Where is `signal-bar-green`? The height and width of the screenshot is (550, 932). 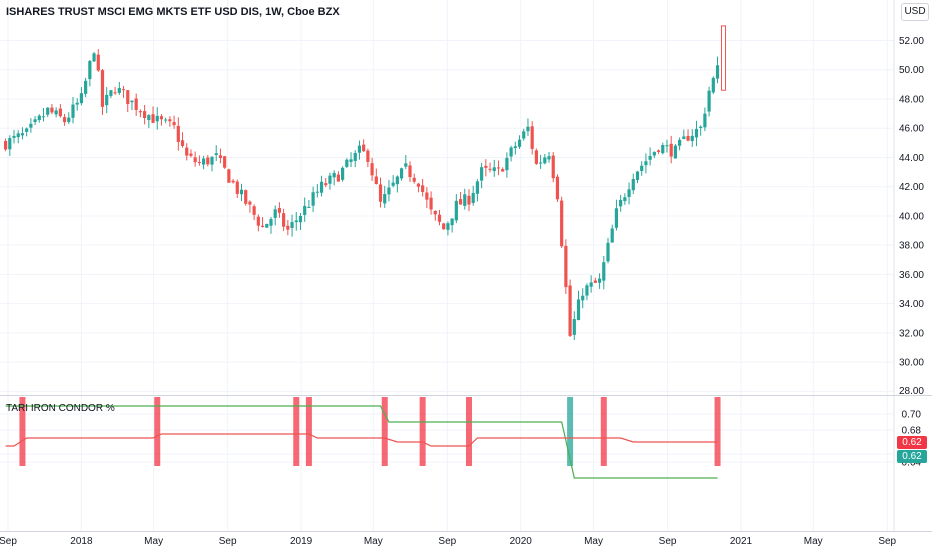
signal-bar-green is located at coordinates (570, 431).